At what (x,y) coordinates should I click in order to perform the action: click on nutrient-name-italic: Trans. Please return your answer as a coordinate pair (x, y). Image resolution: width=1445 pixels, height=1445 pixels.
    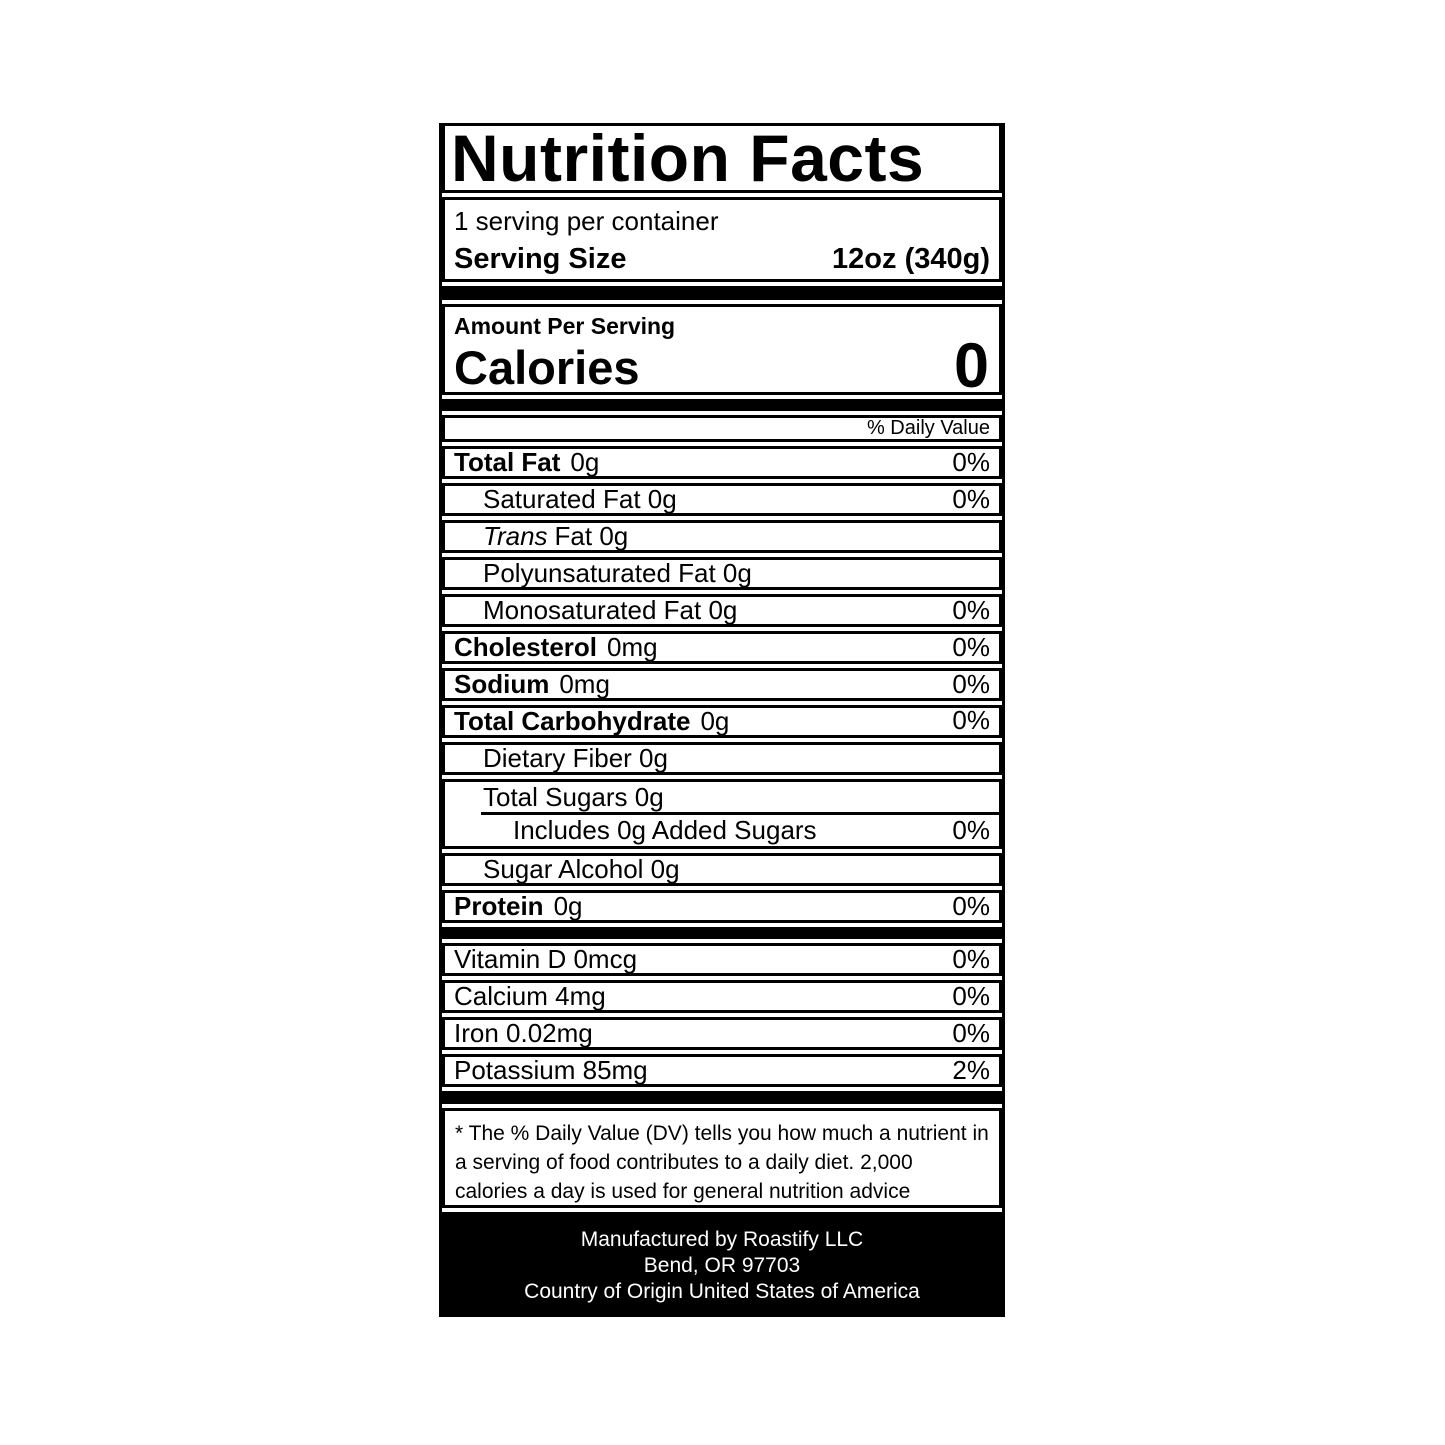
    Looking at the image, I should click on (515, 536).